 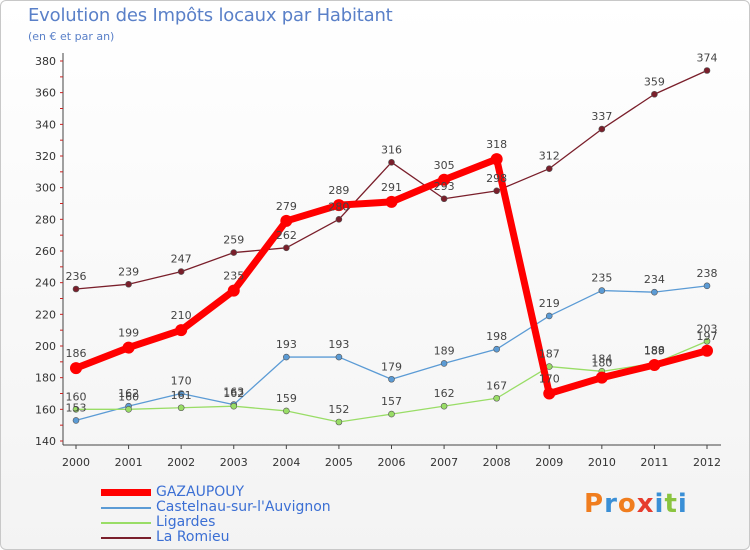 I want to click on data-label: 153, so click(x=76, y=407).